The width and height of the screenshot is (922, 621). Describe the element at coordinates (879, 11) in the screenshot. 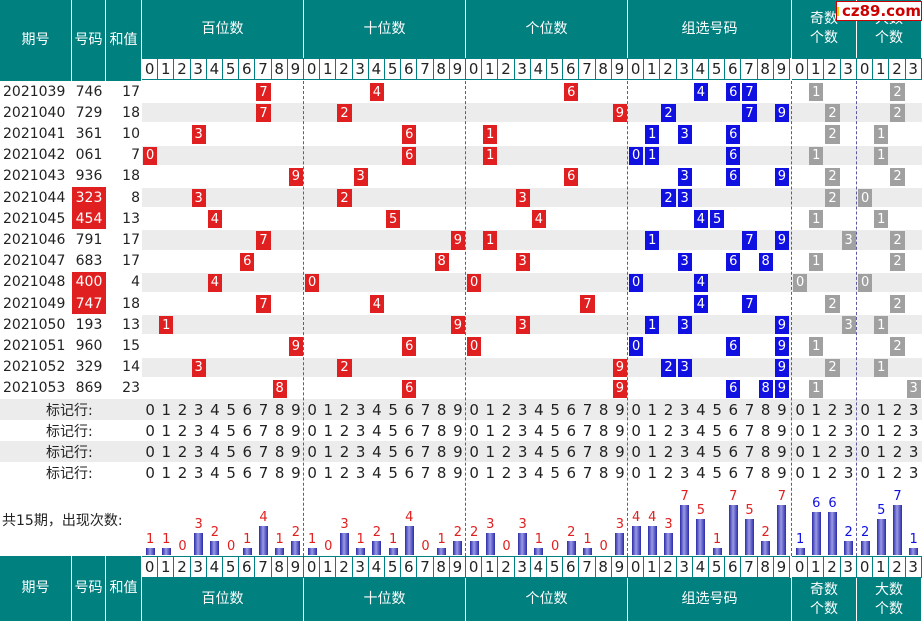

I see `site-logo: cz89.com` at that location.